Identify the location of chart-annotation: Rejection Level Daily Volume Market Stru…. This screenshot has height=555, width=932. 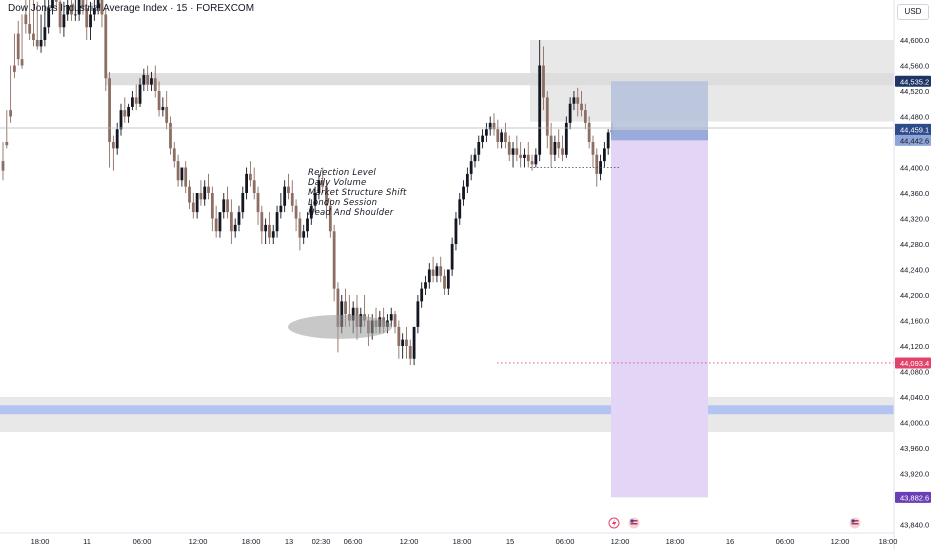
(357, 193).